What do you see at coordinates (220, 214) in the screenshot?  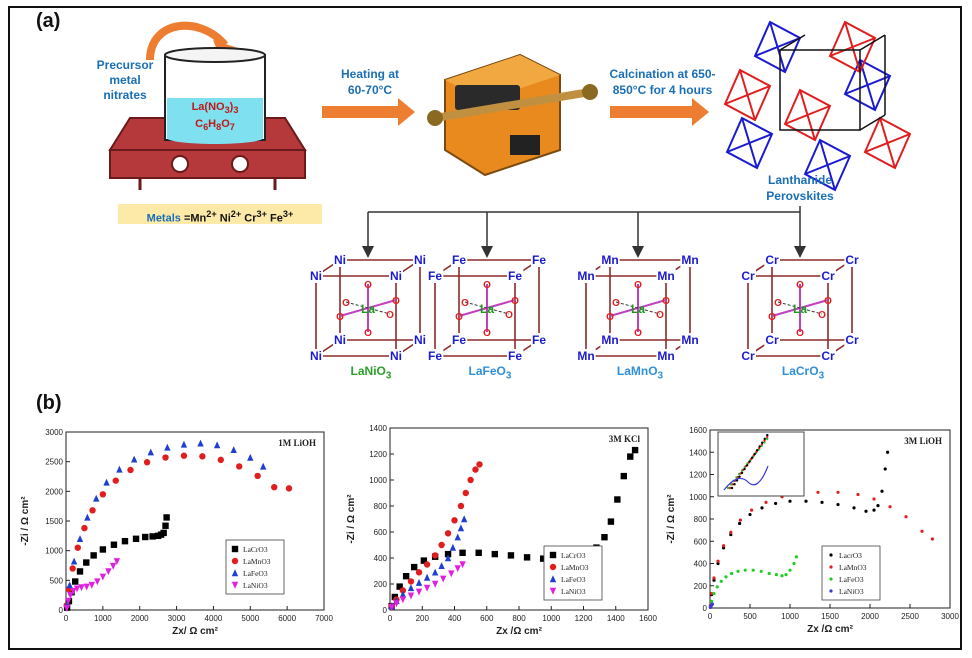 I see `metals-label: Metals =Mn2+ Ni2+ Cr3+ Fe3+` at bounding box center [220, 214].